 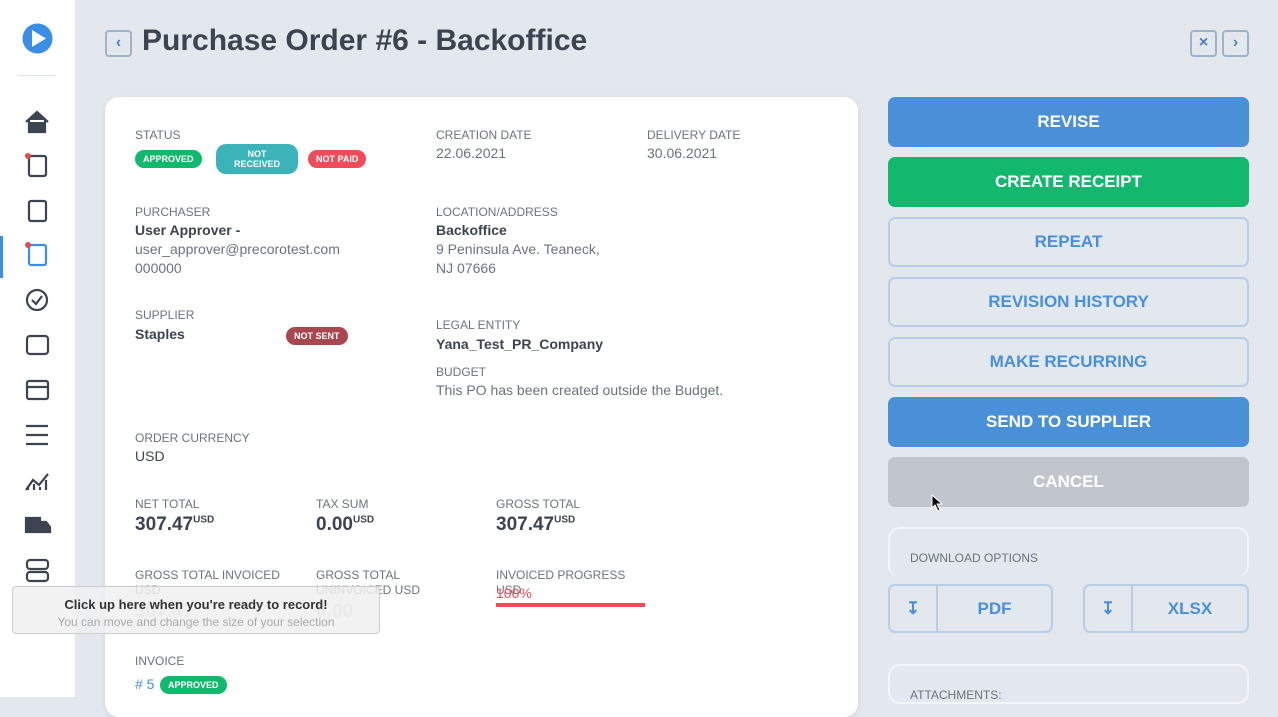 What do you see at coordinates (970, 608) in the screenshot?
I see `download-pdf: ↧ PDF` at bounding box center [970, 608].